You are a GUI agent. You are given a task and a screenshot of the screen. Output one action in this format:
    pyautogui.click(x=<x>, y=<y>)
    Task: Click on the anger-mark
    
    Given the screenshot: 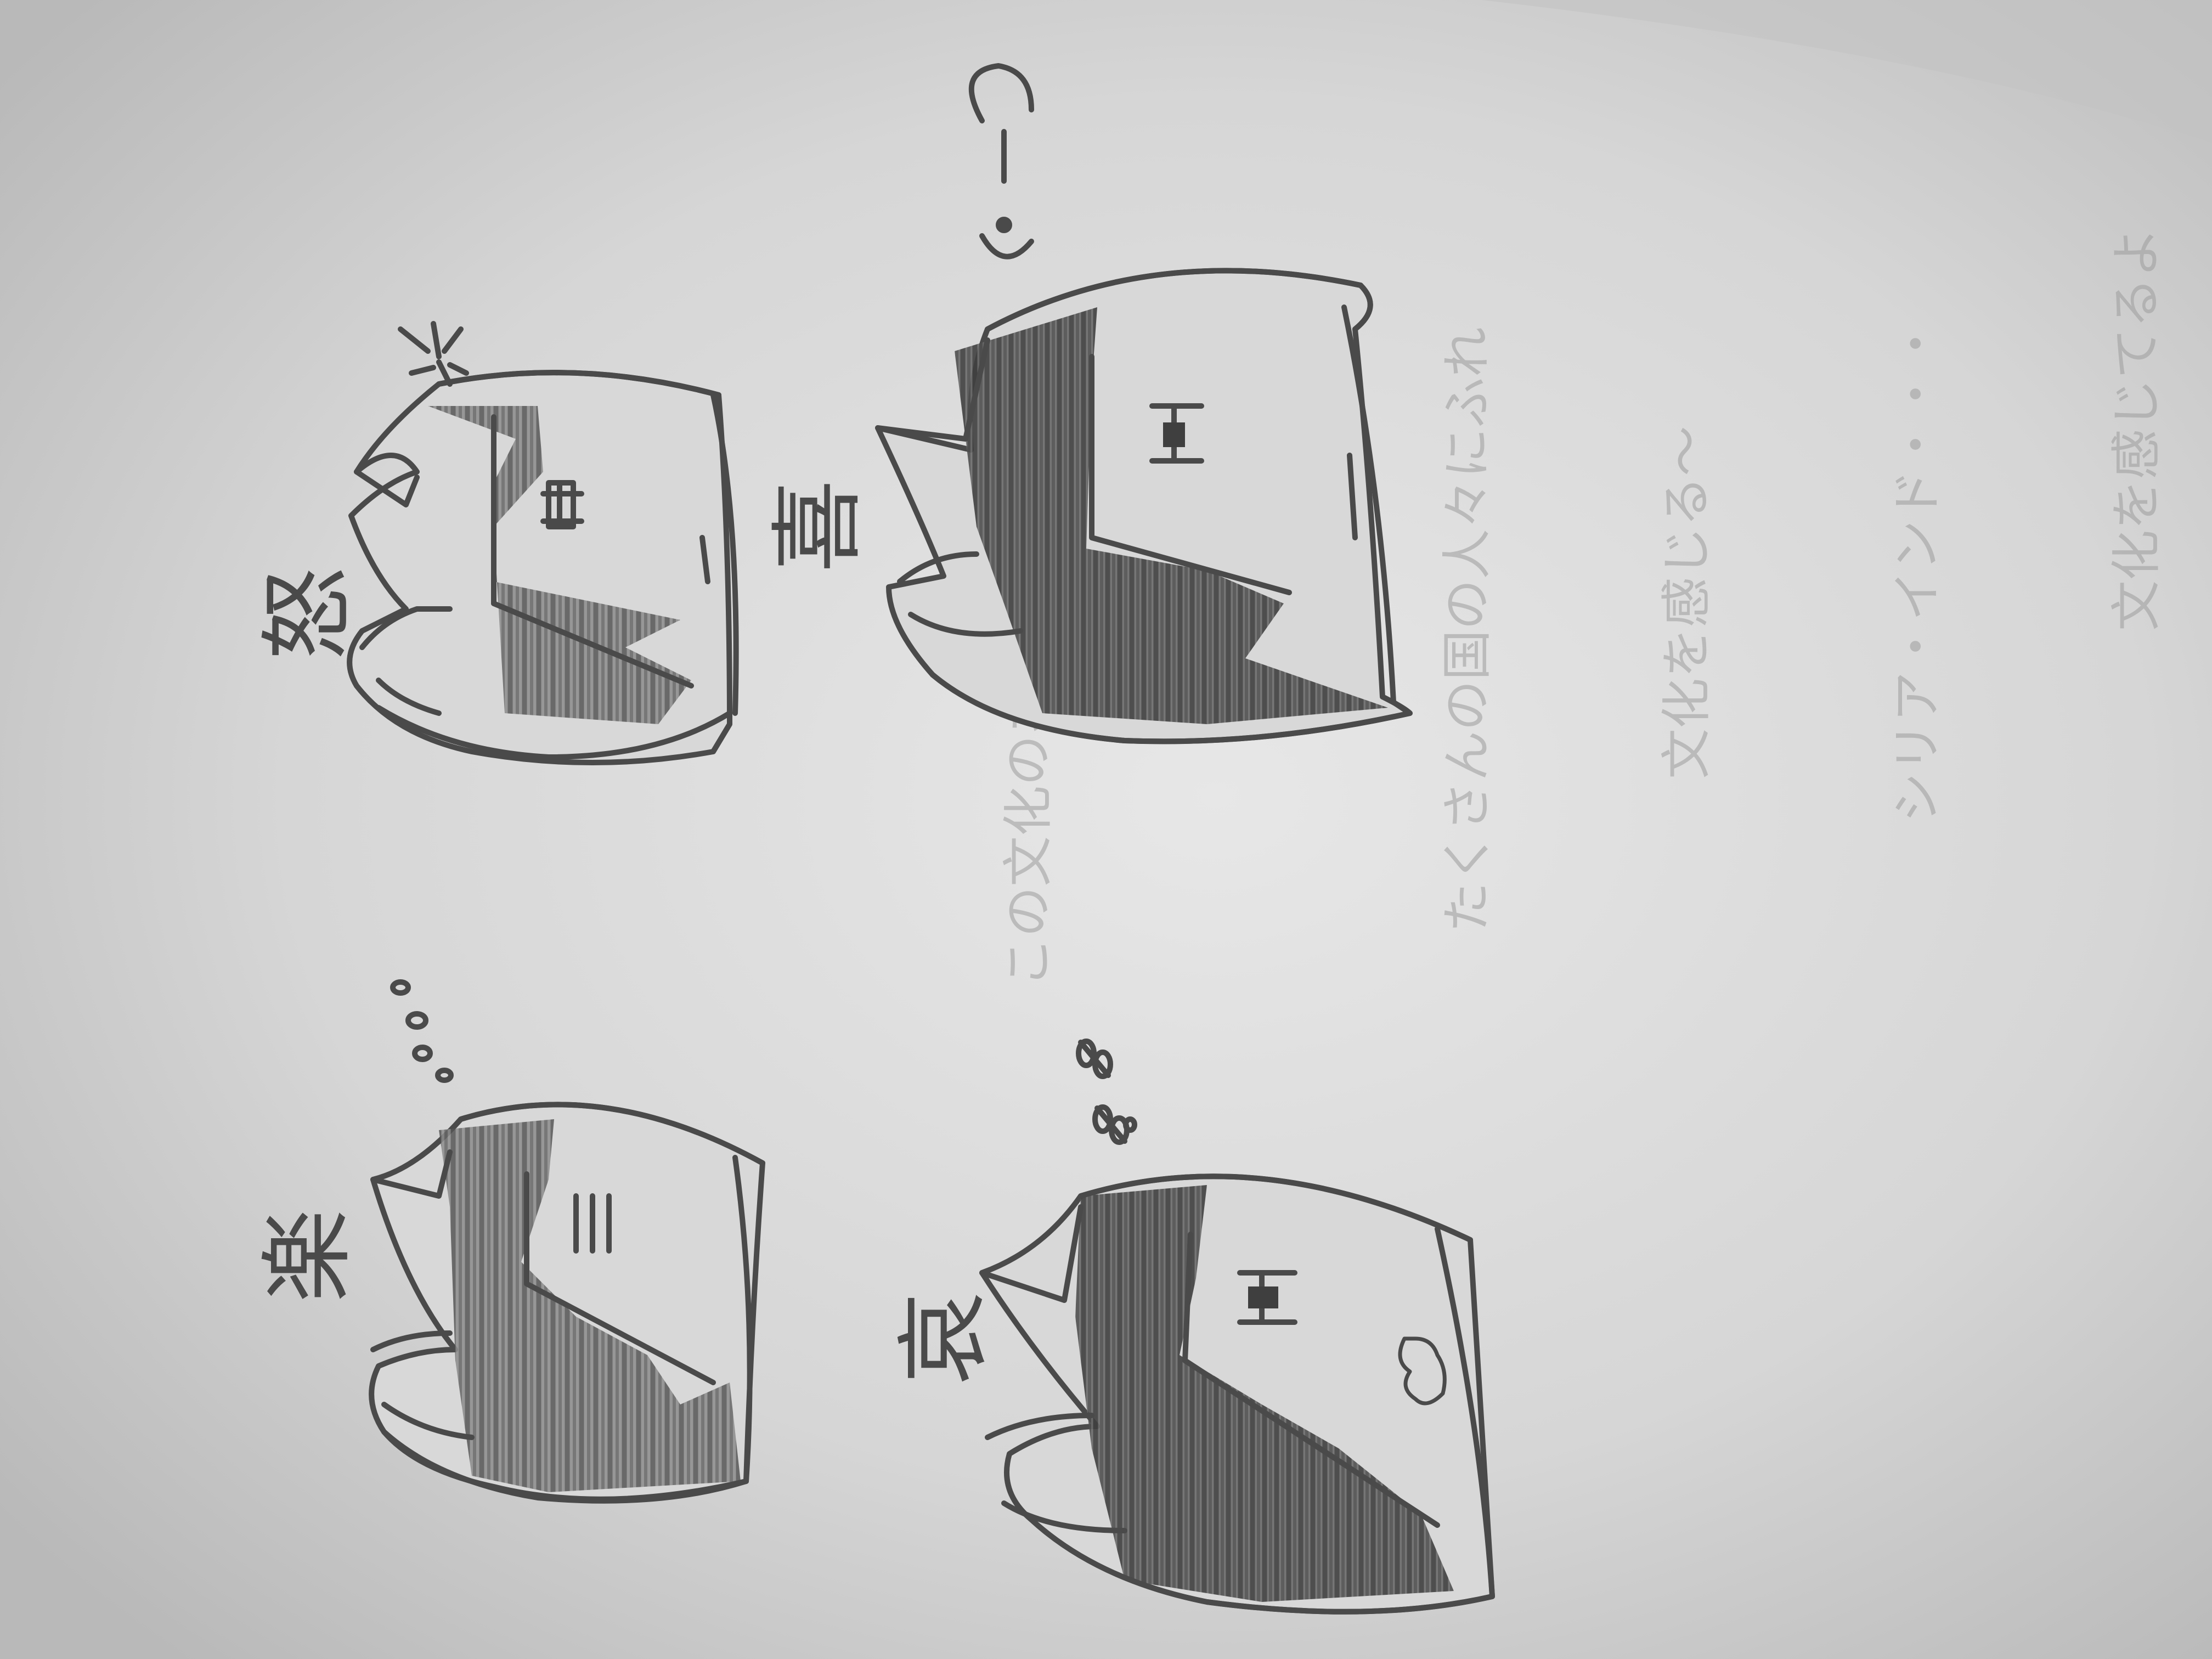 What is the action you would take?
    pyautogui.click(x=434, y=354)
    